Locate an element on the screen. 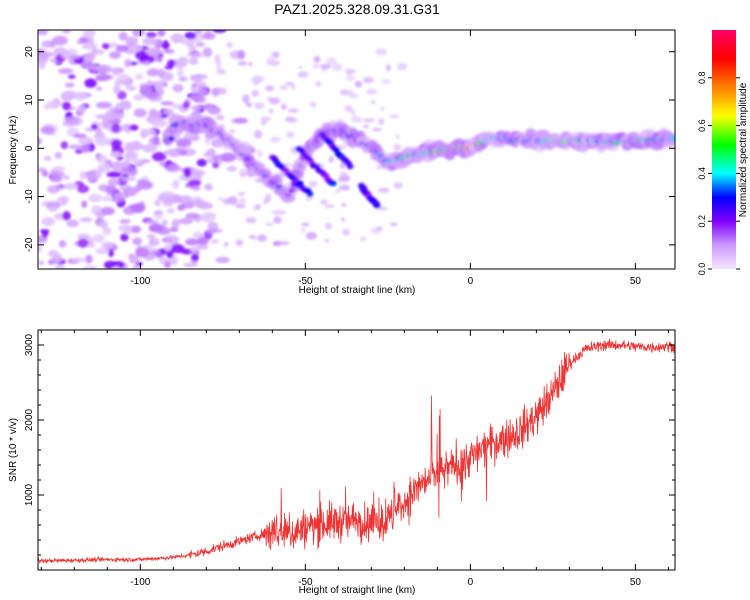  colorbar-label: Normalized spectral amplitude is located at coordinates (743, 149).